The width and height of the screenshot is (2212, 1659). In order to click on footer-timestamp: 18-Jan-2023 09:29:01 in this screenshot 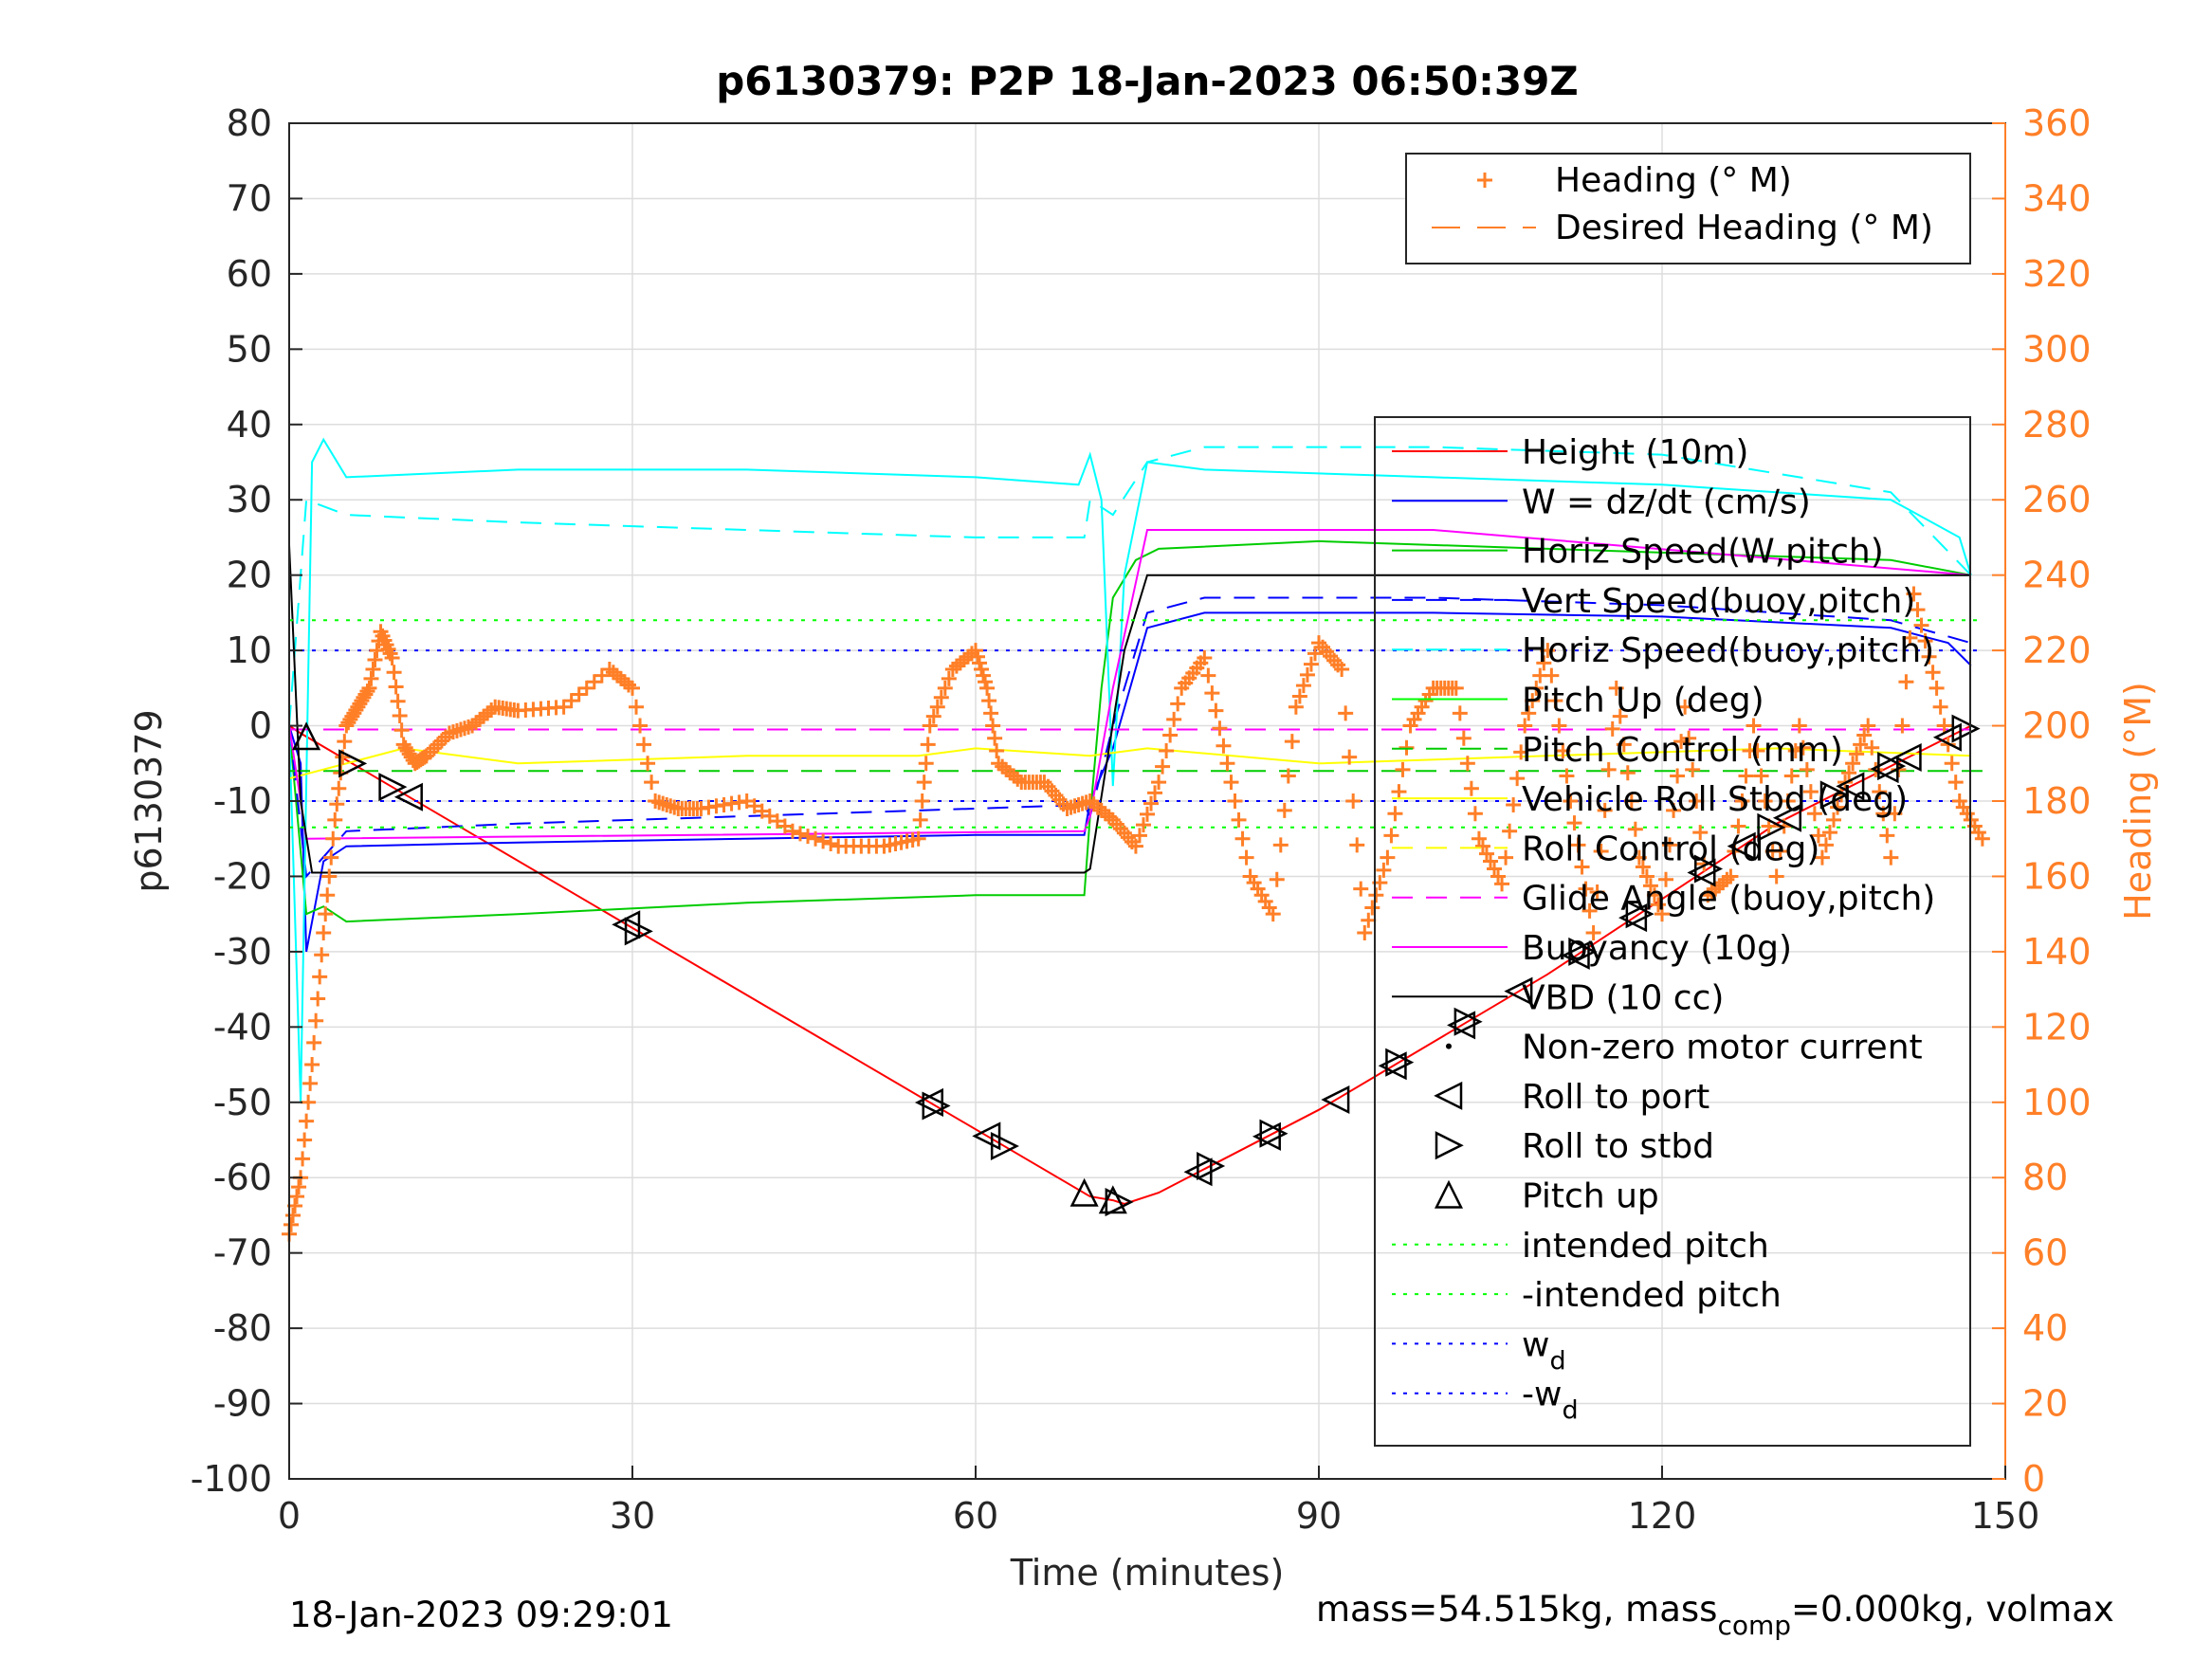, I will do `click(481, 1615)`.